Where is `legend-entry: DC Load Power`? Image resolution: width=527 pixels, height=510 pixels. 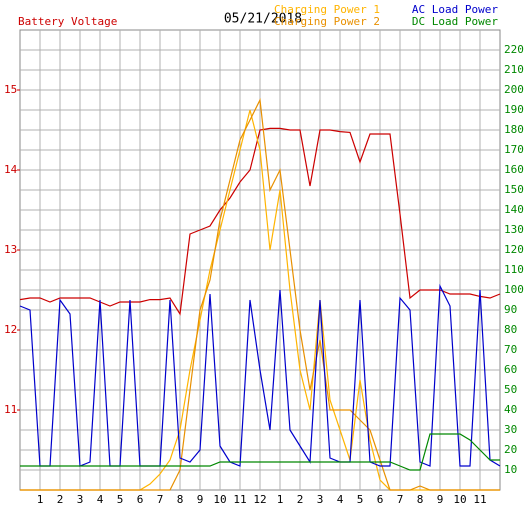 legend-entry: DC Load Power is located at coordinates (455, 21).